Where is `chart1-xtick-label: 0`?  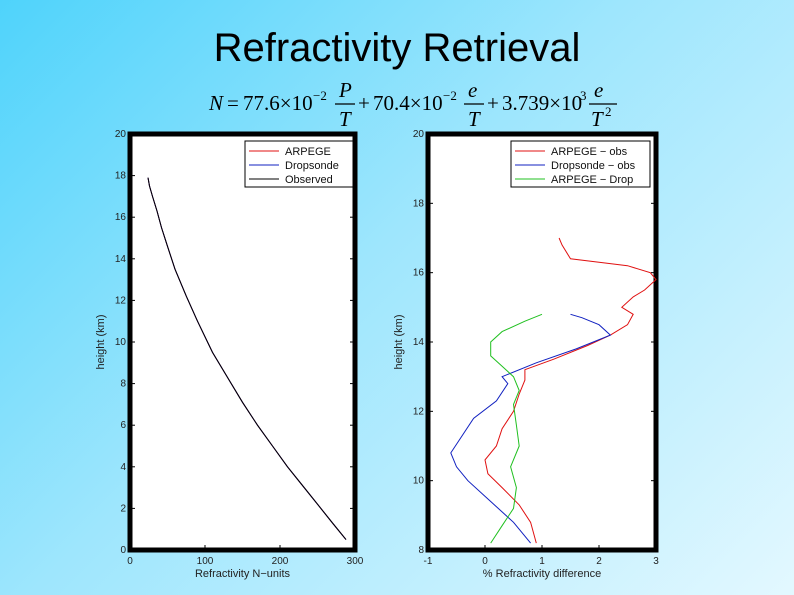 chart1-xtick-label: 0 is located at coordinates (130, 561).